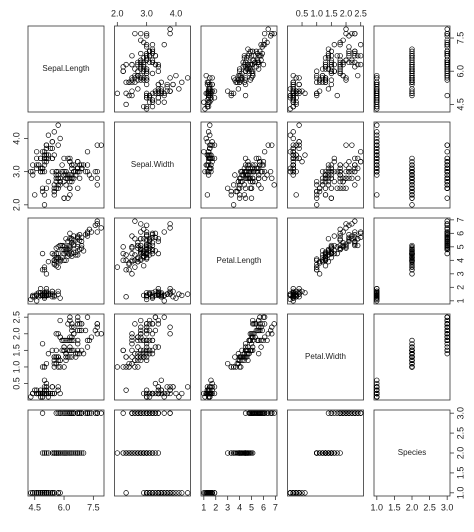 The width and height of the screenshot is (474, 532). Describe the element at coordinates (239, 260) in the screenshot. I see `variable-name: Petal.Length` at that location.